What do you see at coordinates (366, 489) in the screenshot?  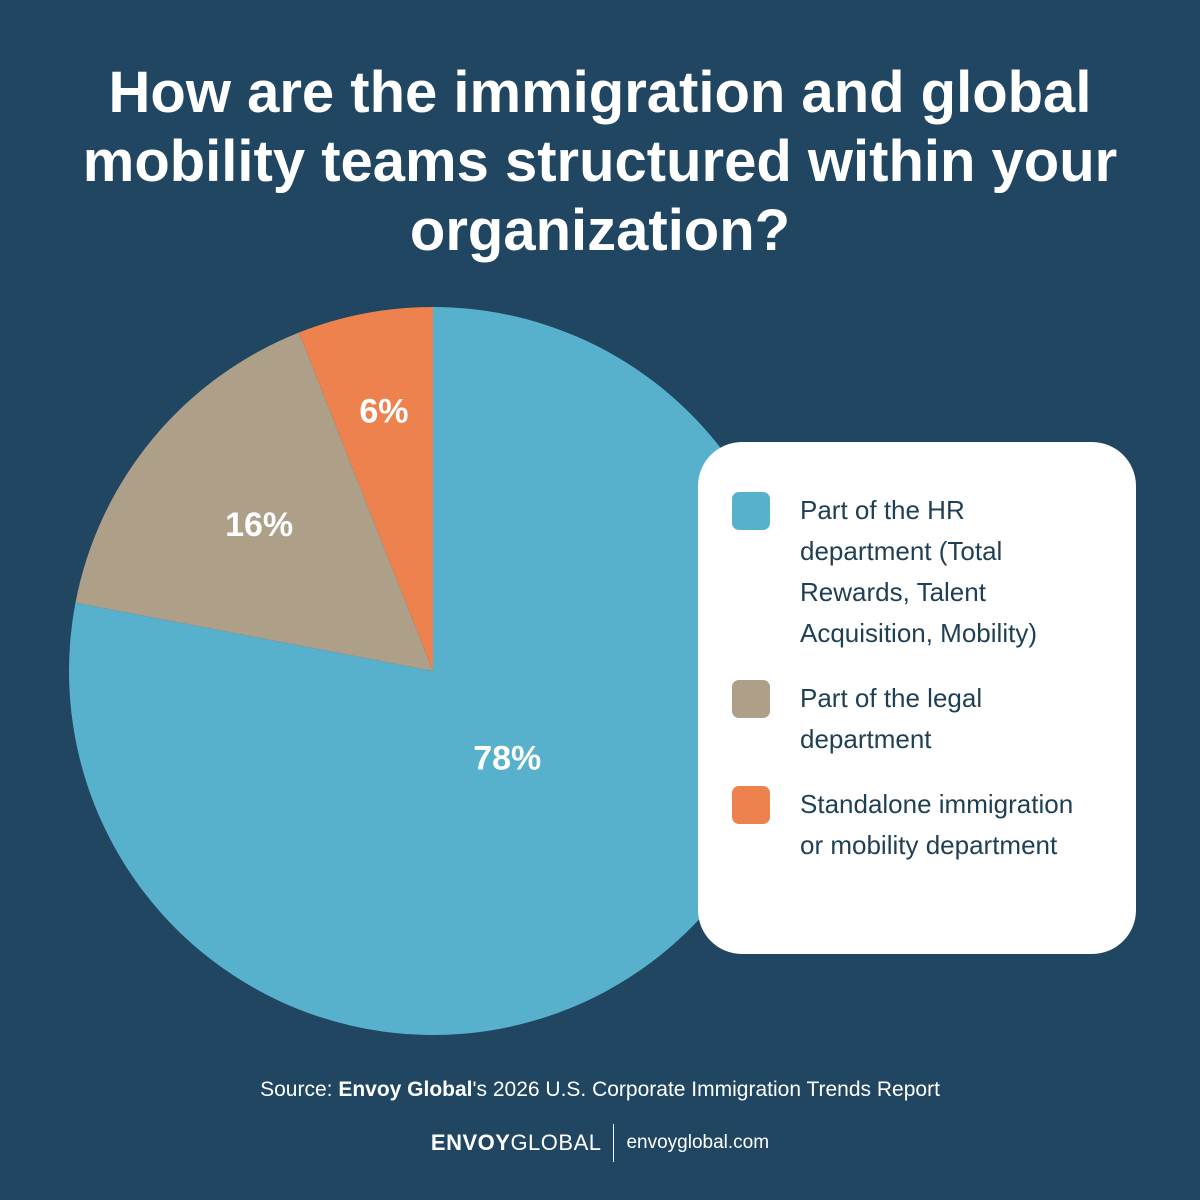 I see `pie-slice-standalone` at bounding box center [366, 489].